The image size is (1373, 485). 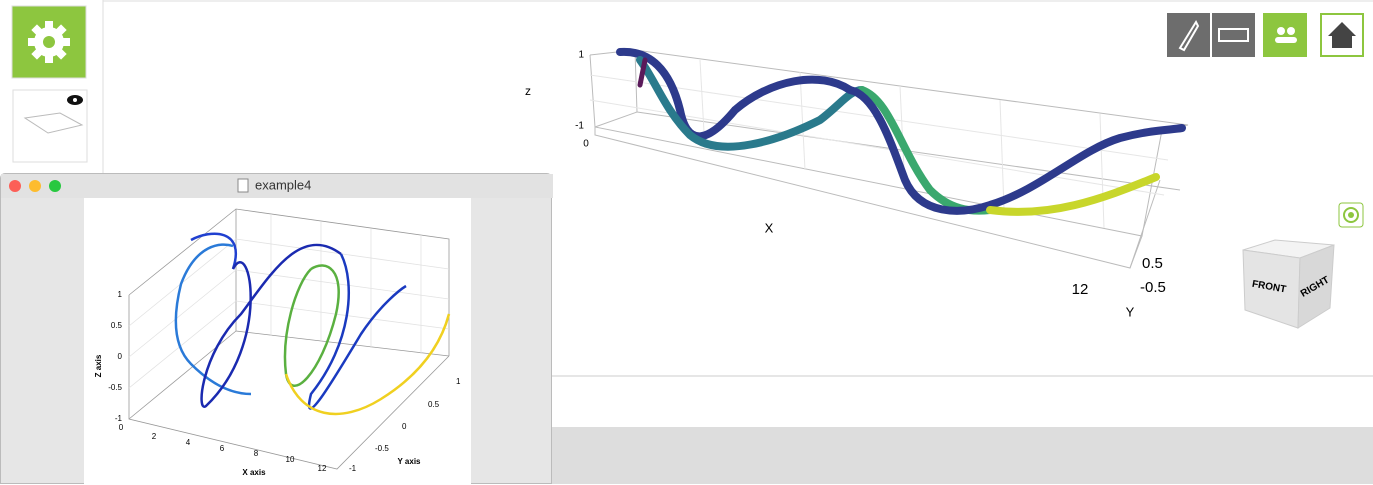 What do you see at coordinates (222, 448) in the screenshot?
I see `x-tick-label: 6` at bounding box center [222, 448].